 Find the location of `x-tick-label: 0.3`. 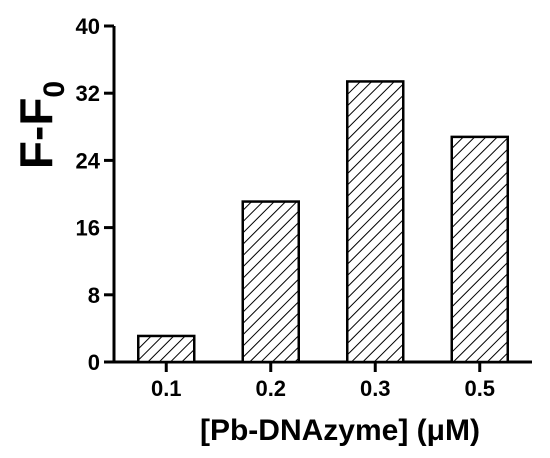

x-tick-label: 0.3 is located at coordinates (375, 388).